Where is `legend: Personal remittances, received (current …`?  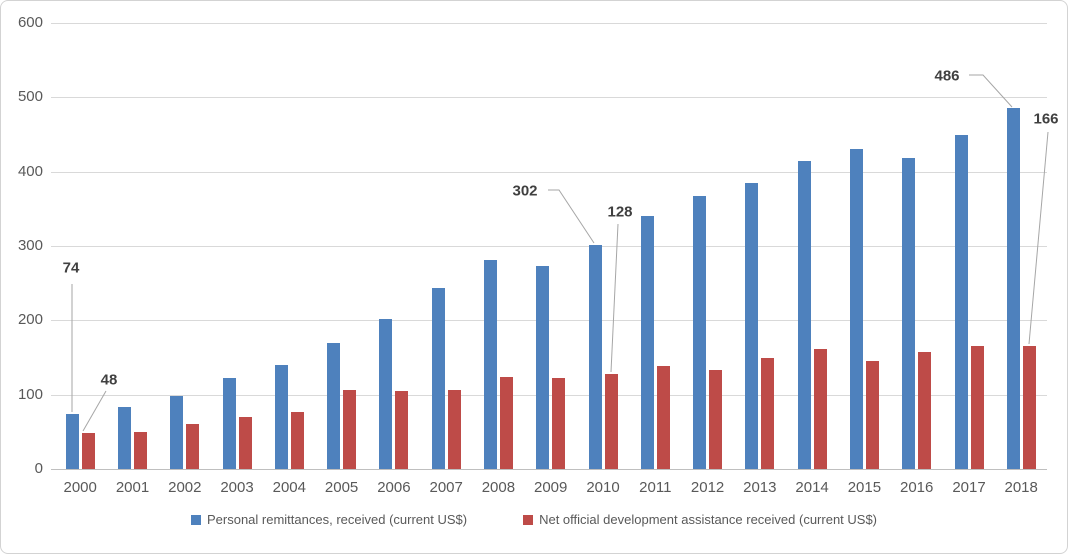 legend: Personal remittances, received (current … is located at coordinates (534, 519).